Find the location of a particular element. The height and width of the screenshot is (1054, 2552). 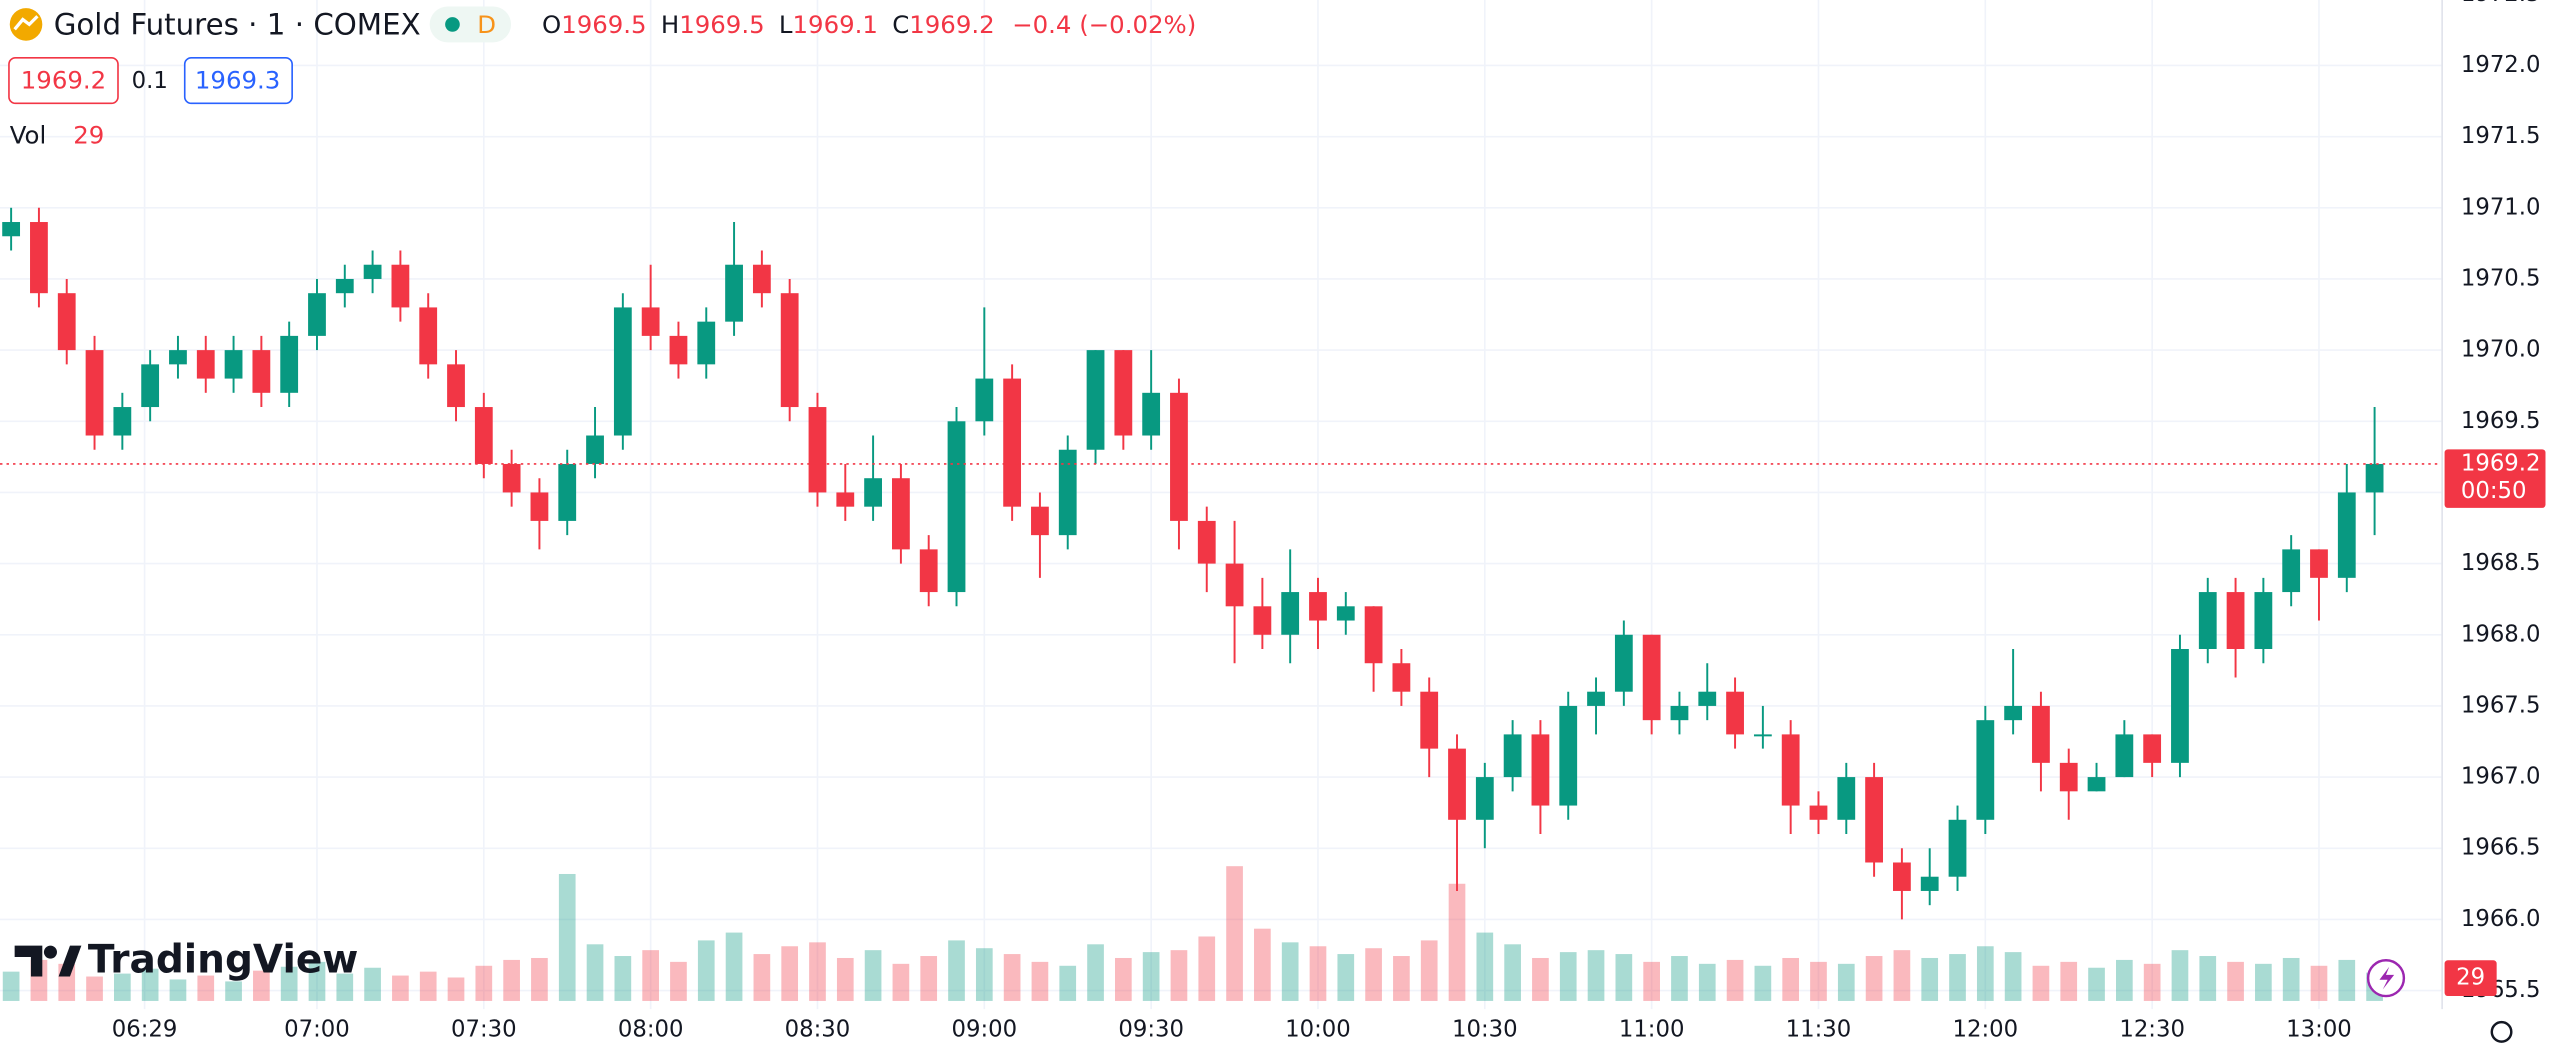

ohlc-value: 1969.2 is located at coordinates (951, 24).